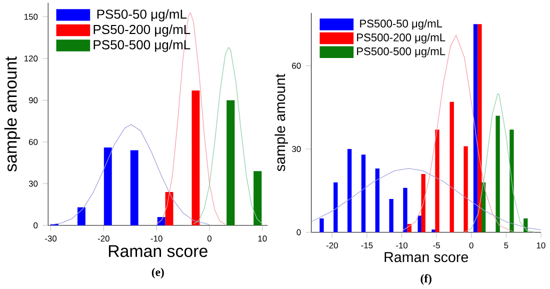 This screenshot has height=289, width=550. What do you see at coordinates (506, 245) in the screenshot?
I see `x-tick-label: 5` at bounding box center [506, 245].